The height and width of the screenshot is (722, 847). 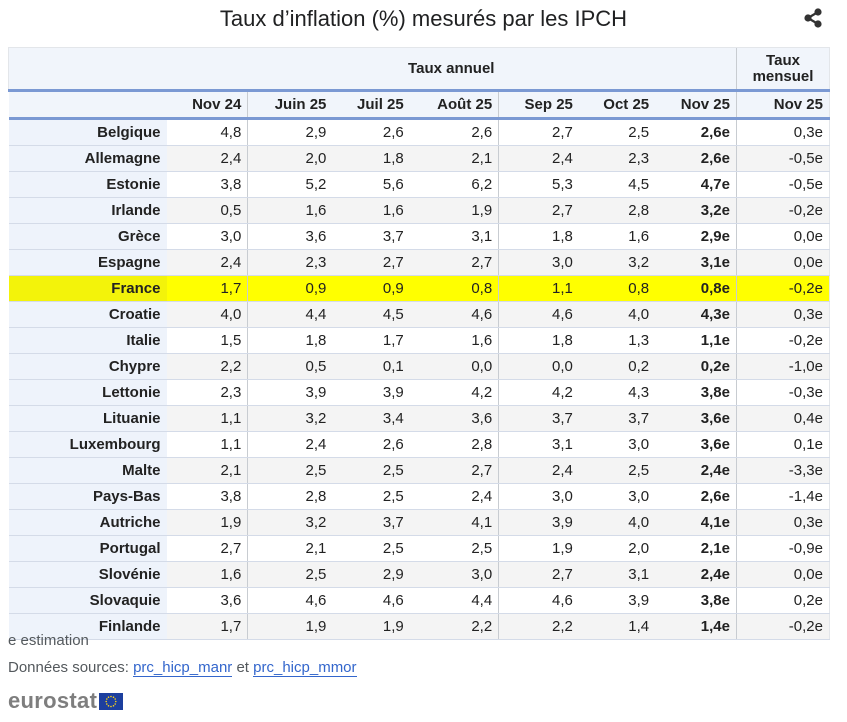 What do you see at coordinates (305, 668) in the screenshot?
I see `source-link-mmor: prc_hicp_mmor` at bounding box center [305, 668].